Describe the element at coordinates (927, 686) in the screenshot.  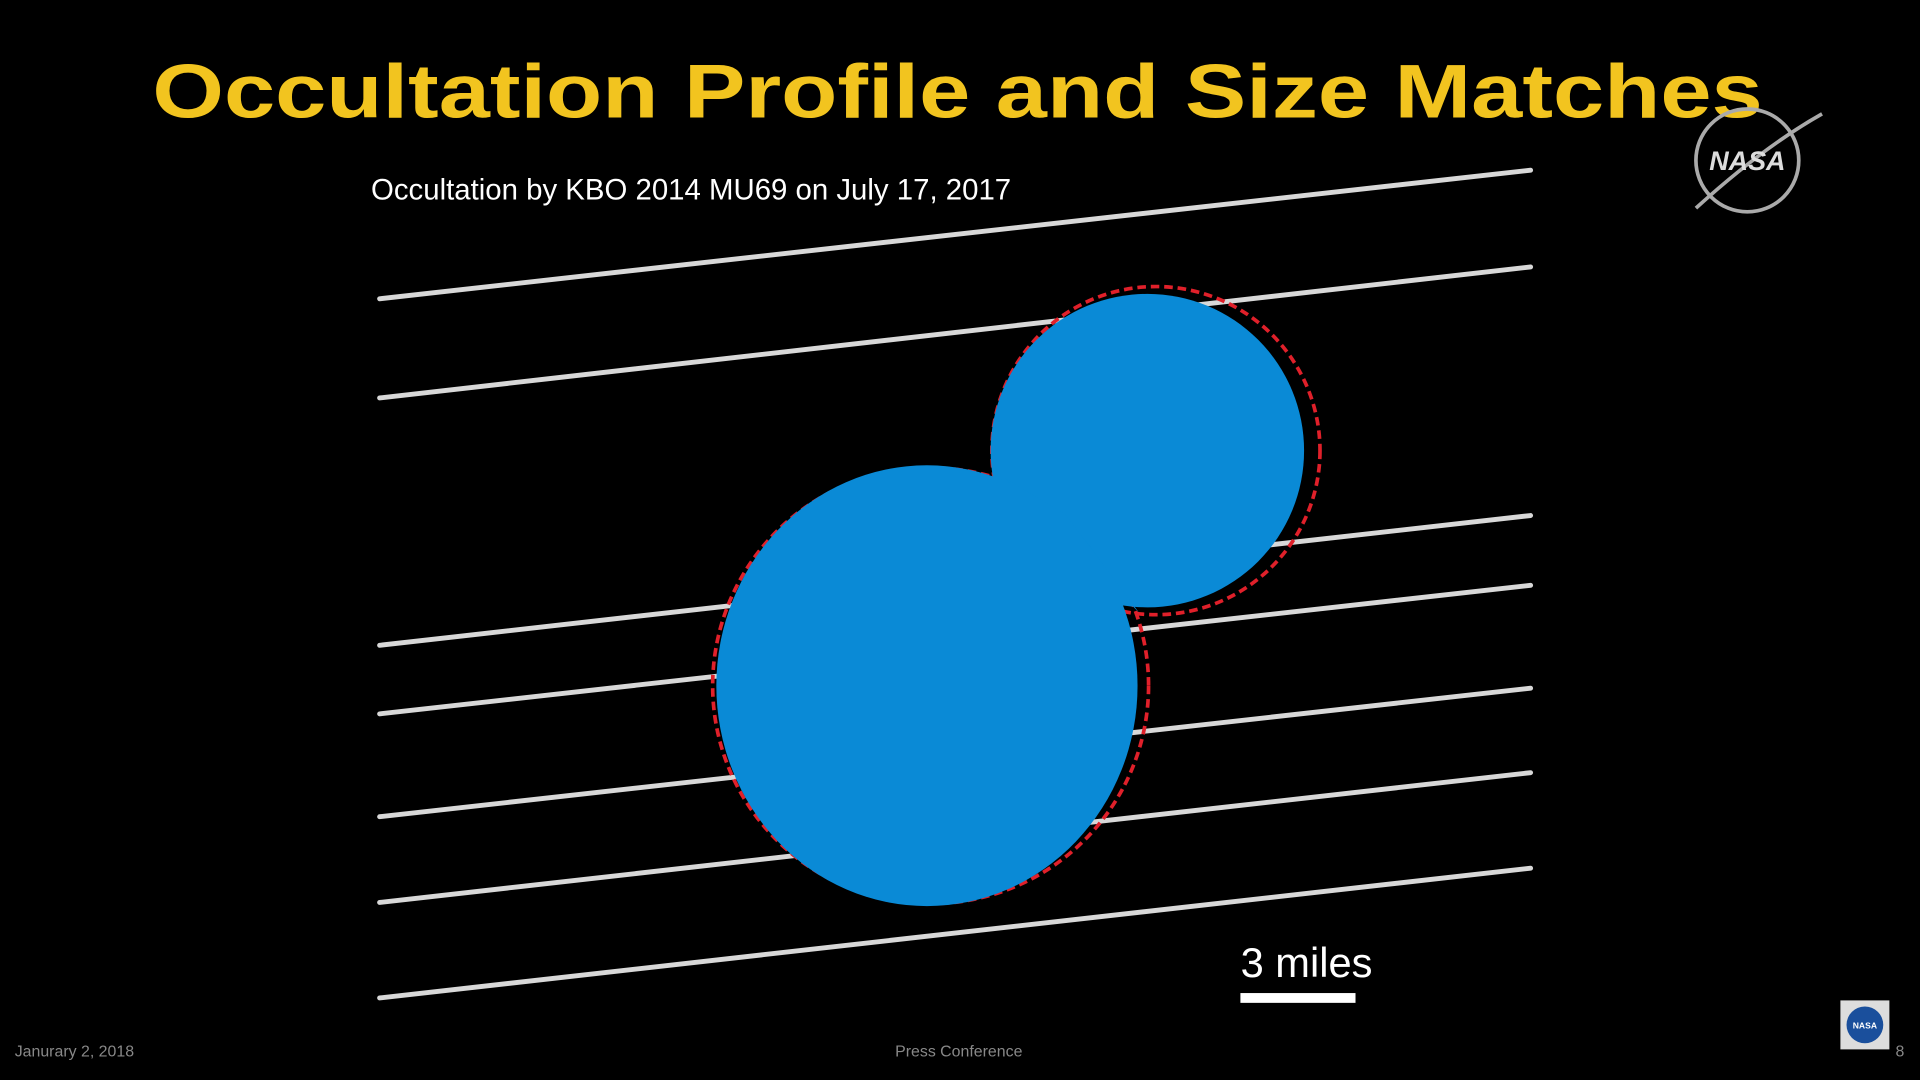
I see `large-lobe` at that location.